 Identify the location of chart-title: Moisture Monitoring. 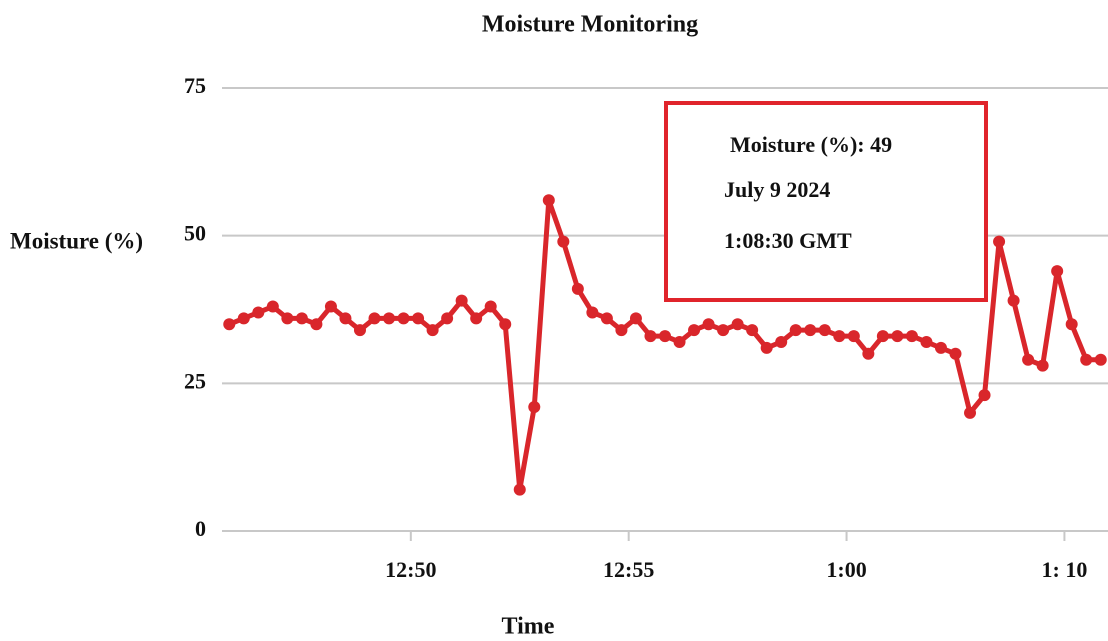
(590, 25).